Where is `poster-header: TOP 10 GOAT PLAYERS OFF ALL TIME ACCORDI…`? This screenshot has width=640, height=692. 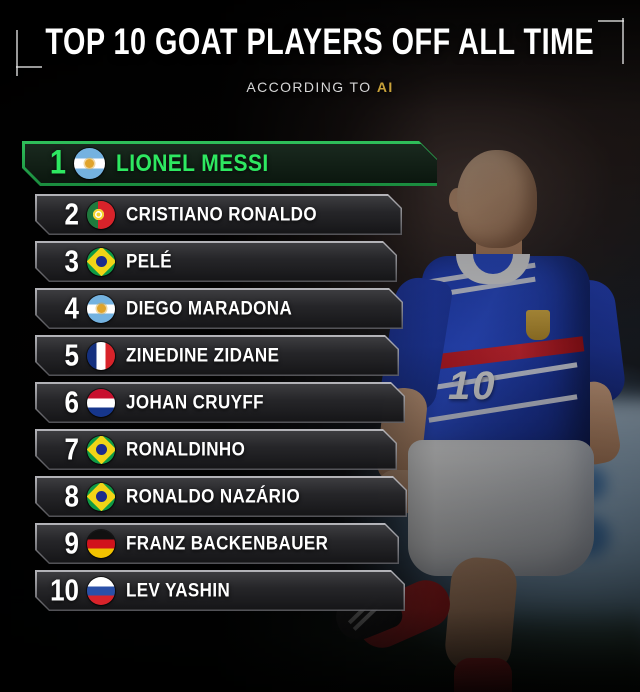 poster-header: TOP 10 GOAT PLAYERS OFF ALL TIME ACCORDI… is located at coordinates (320, 56).